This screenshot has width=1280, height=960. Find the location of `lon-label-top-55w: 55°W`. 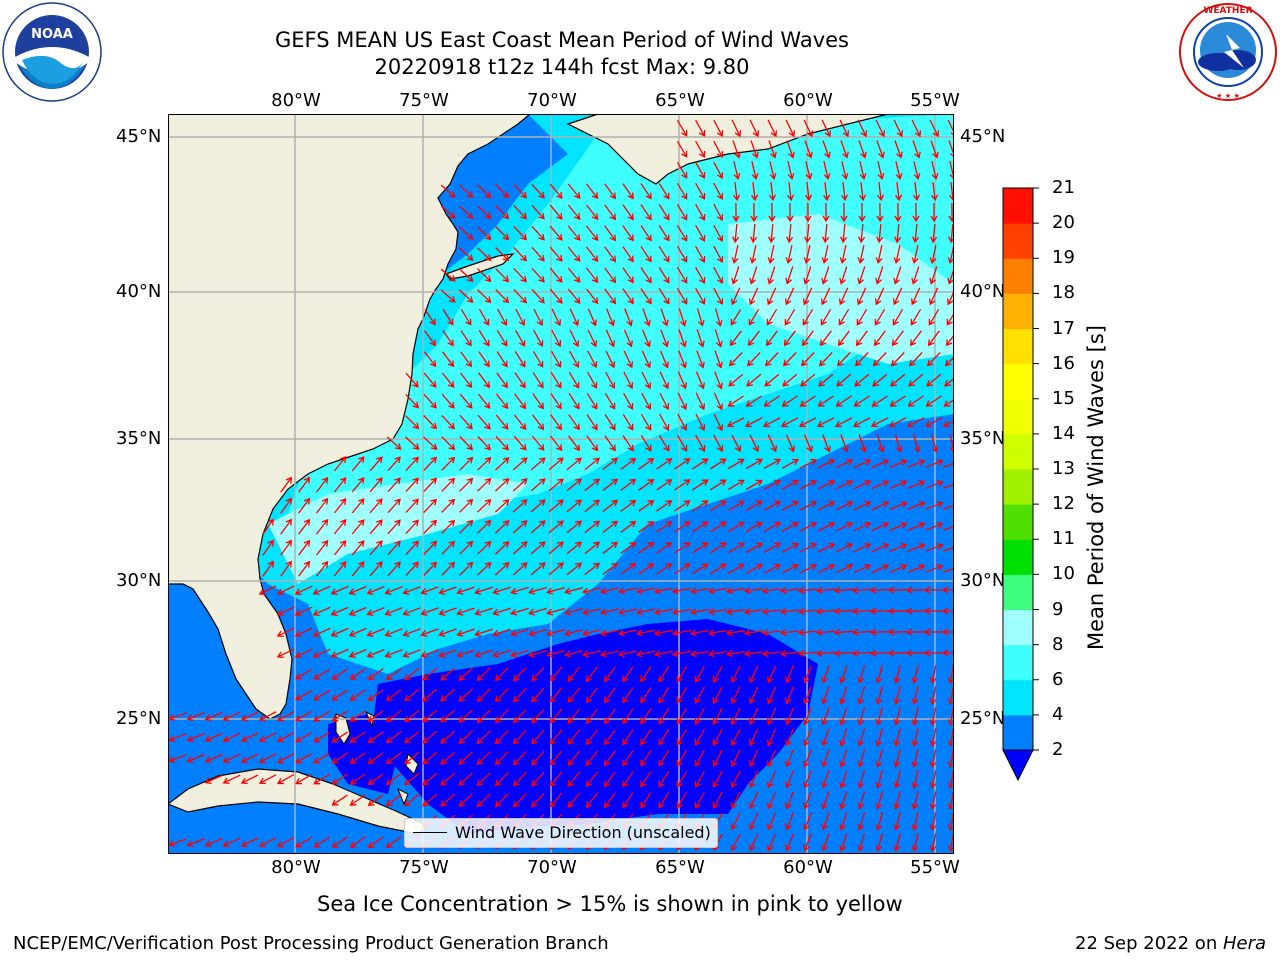

lon-label-top-55w: 55°W is located at coordinates (935, 100).